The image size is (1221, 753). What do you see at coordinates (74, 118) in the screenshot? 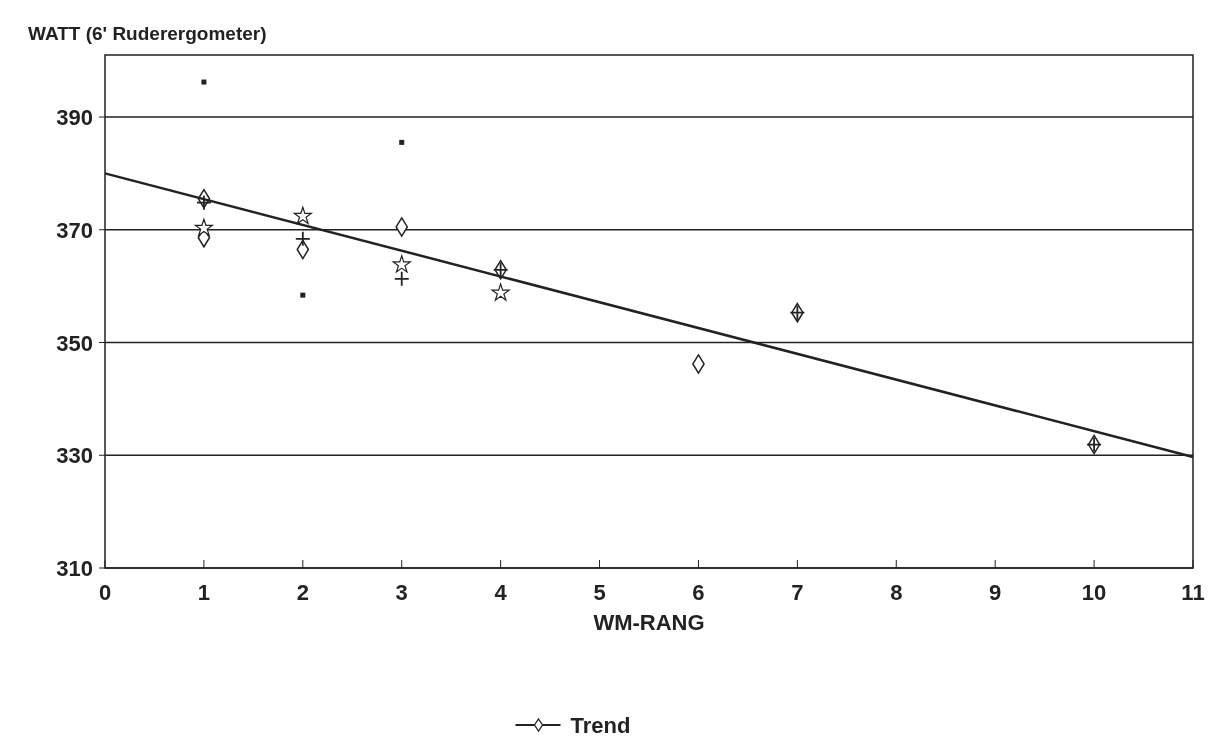
I see `y-tick-label: 390` at bounding box center [74, 118].